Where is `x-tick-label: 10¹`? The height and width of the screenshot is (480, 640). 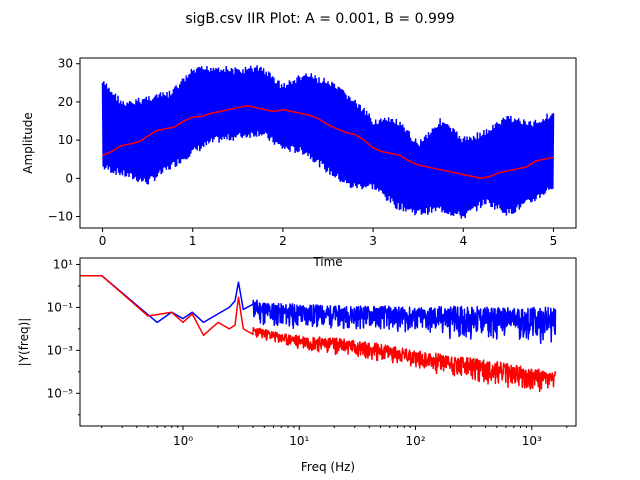 x-tick-label: 10¹ is located at coordinates (299, 441).